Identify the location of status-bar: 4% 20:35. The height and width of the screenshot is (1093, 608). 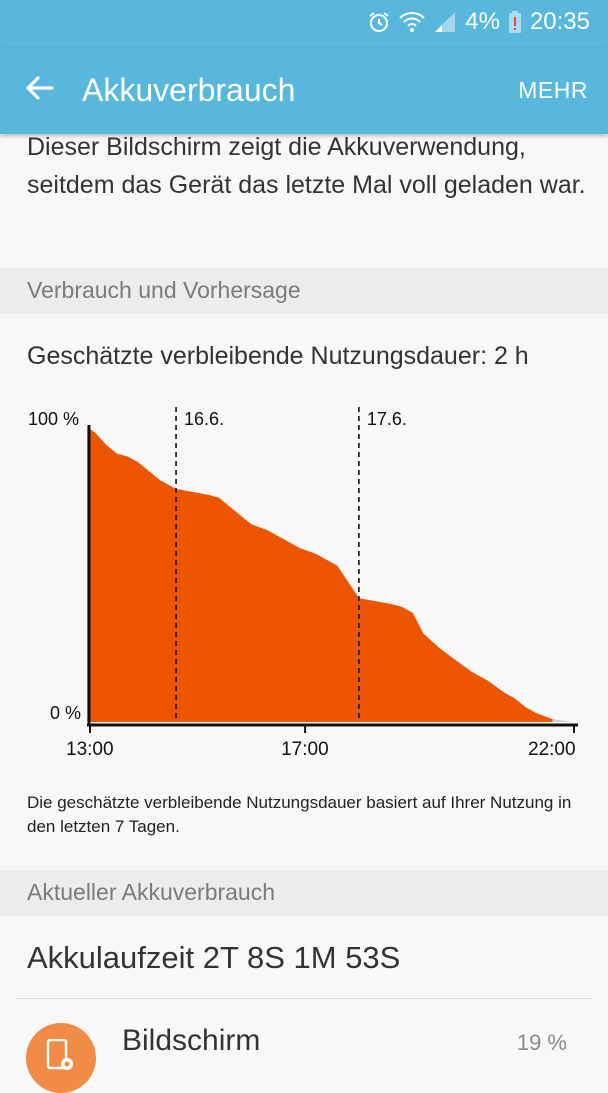
(304, 24).